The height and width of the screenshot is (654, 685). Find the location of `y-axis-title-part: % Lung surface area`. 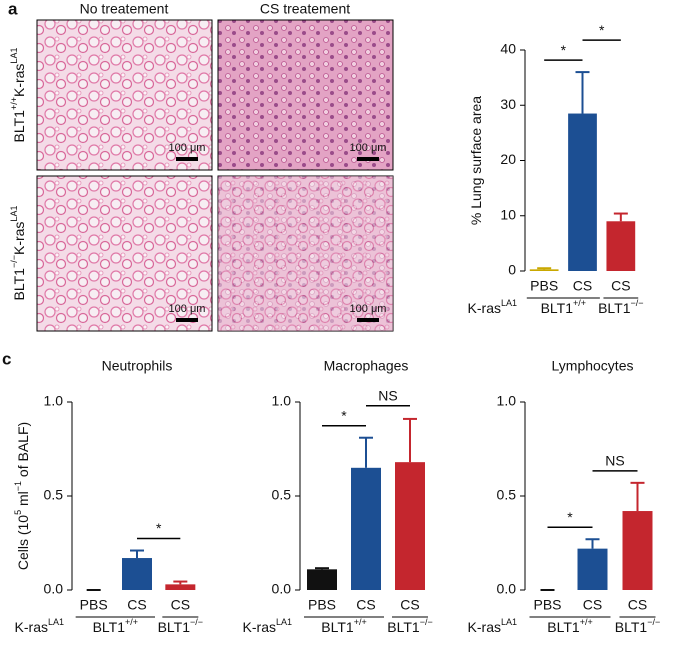

y-axis-title-part: % Lung surface area is located at coordinates (476, 160).